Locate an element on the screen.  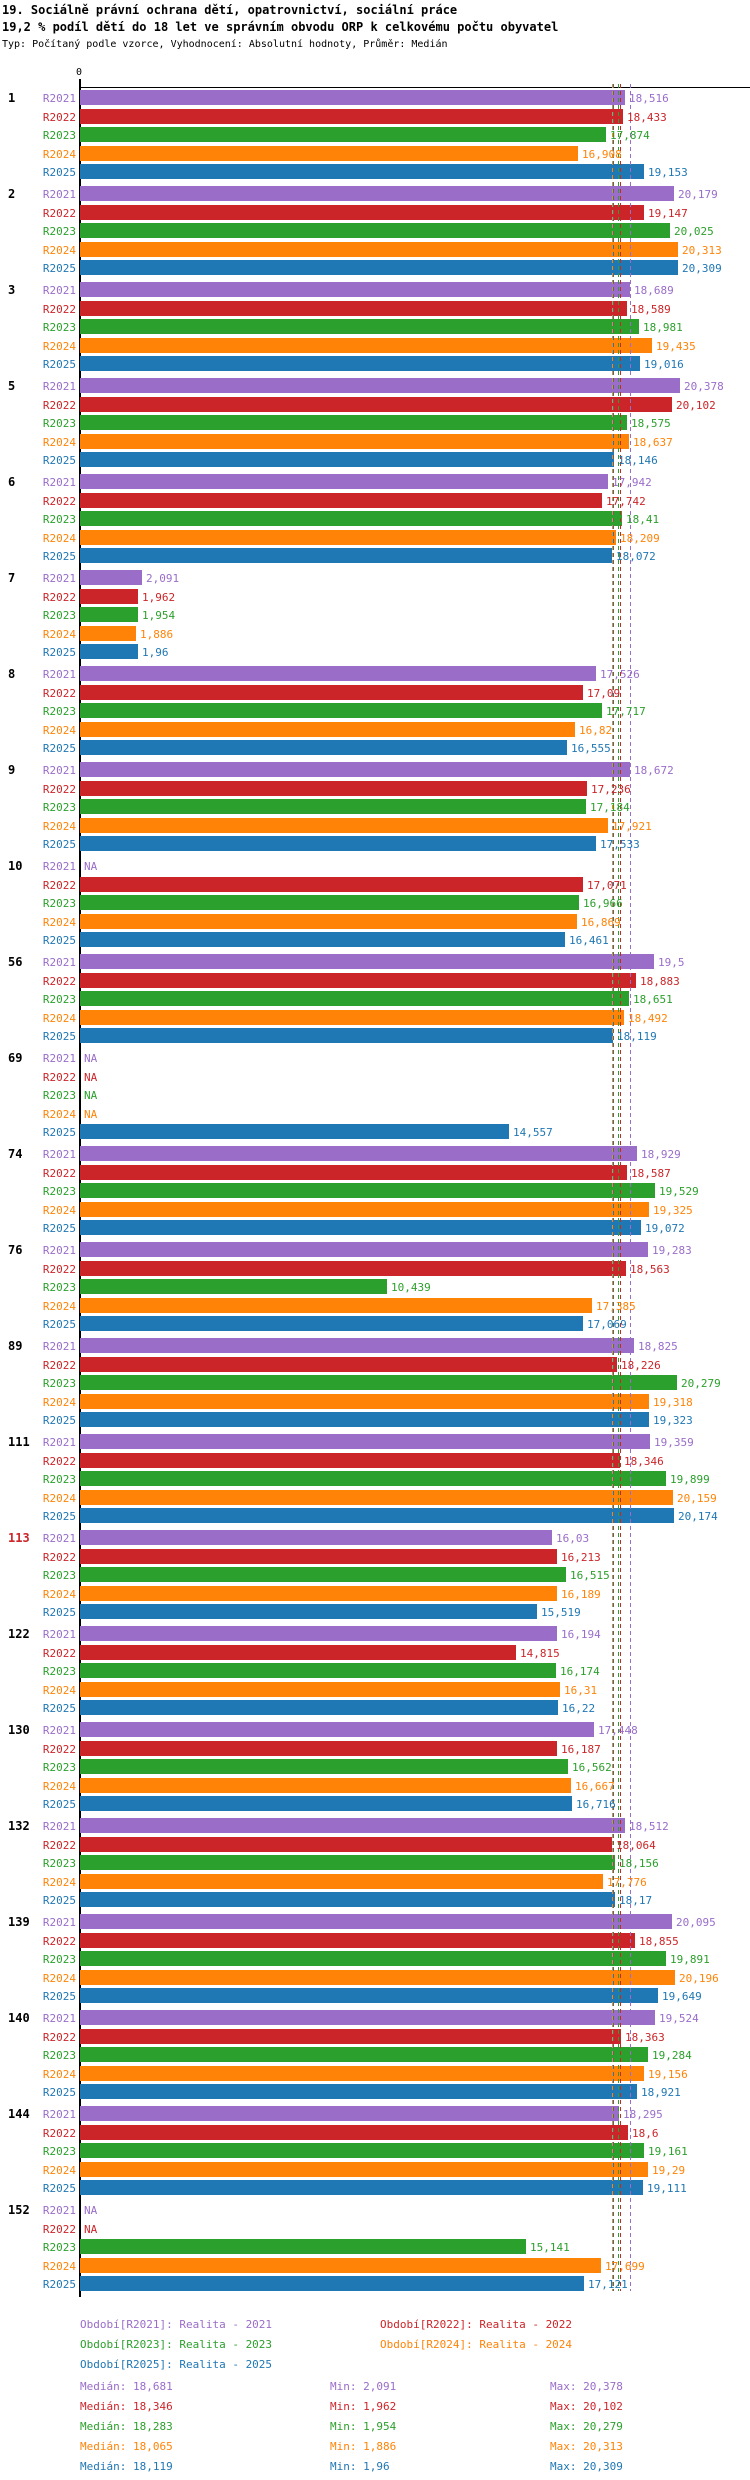
value-label: 17,776 is located at coordinates (627, 1882).